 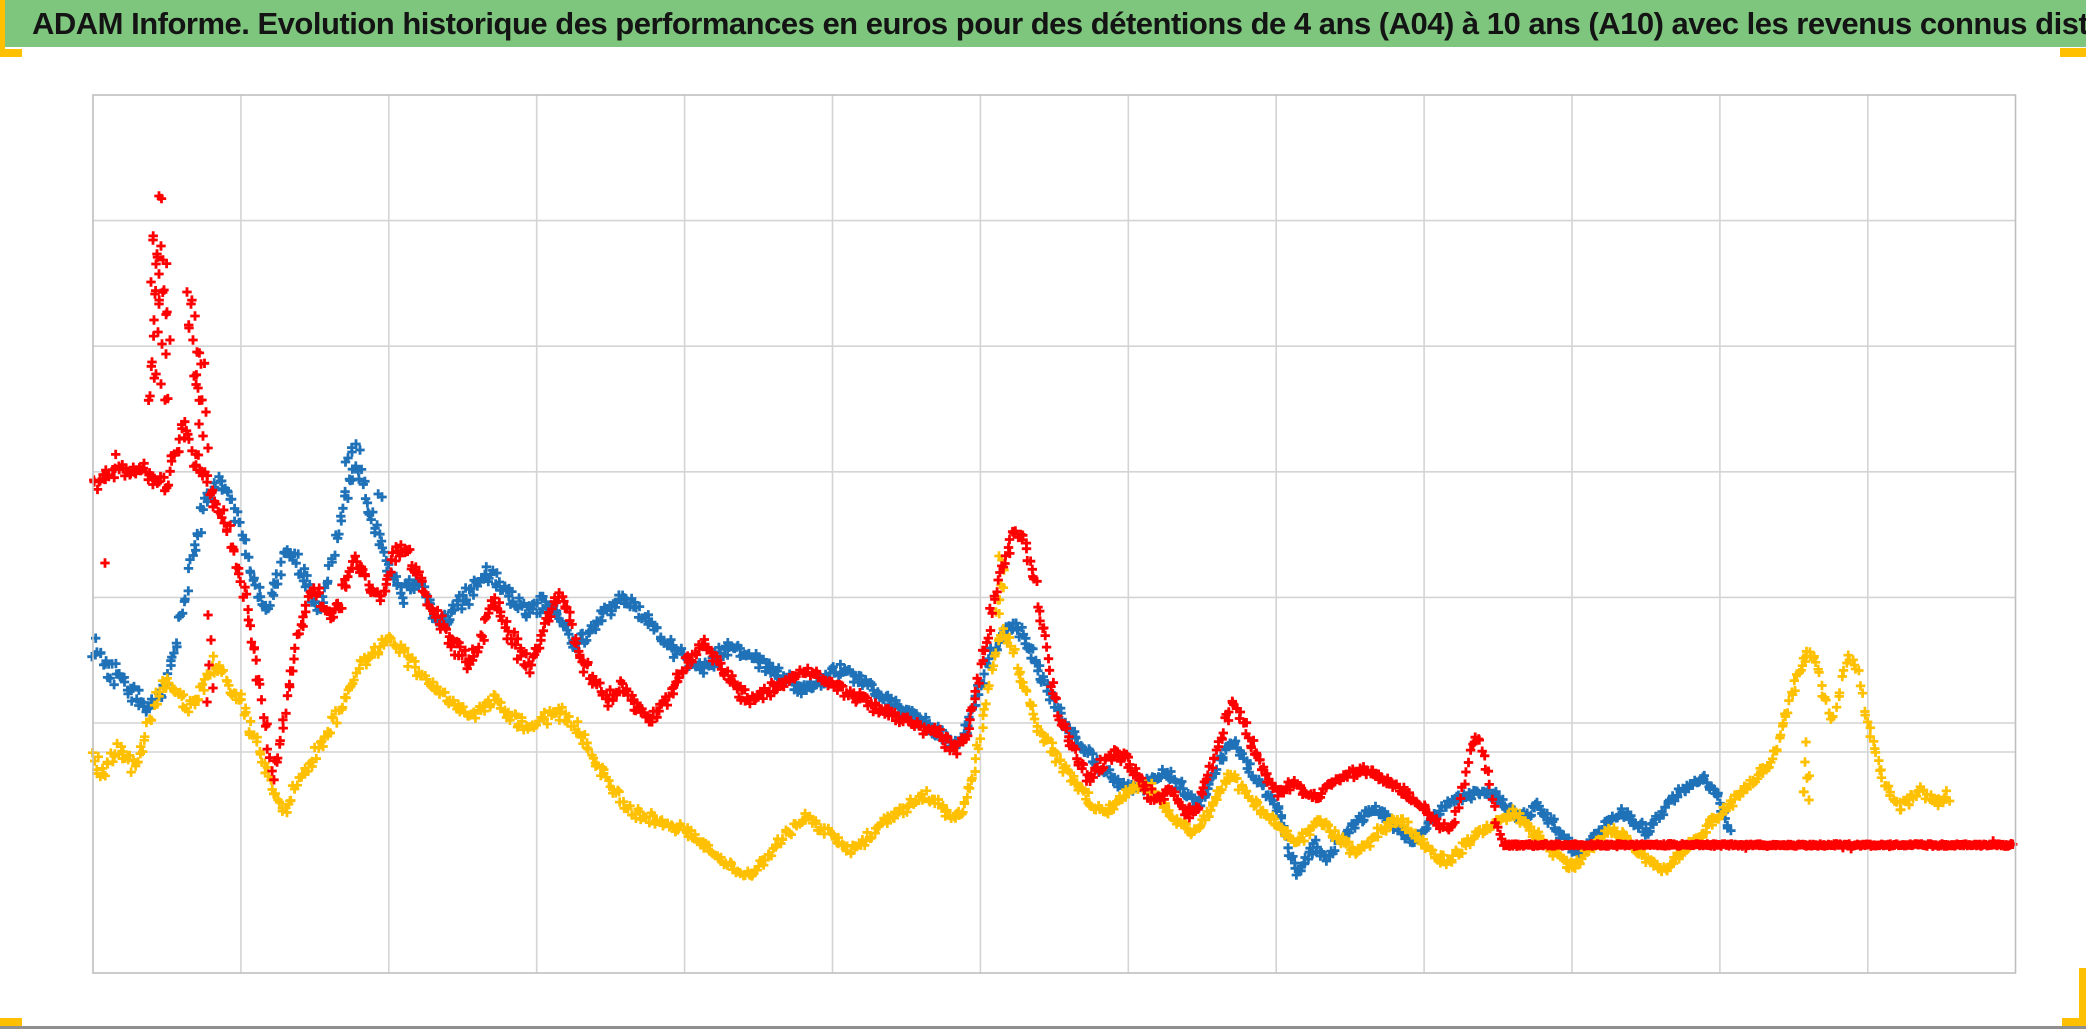 I want to click on bottom-divider, so click(x=1043, y=1027).